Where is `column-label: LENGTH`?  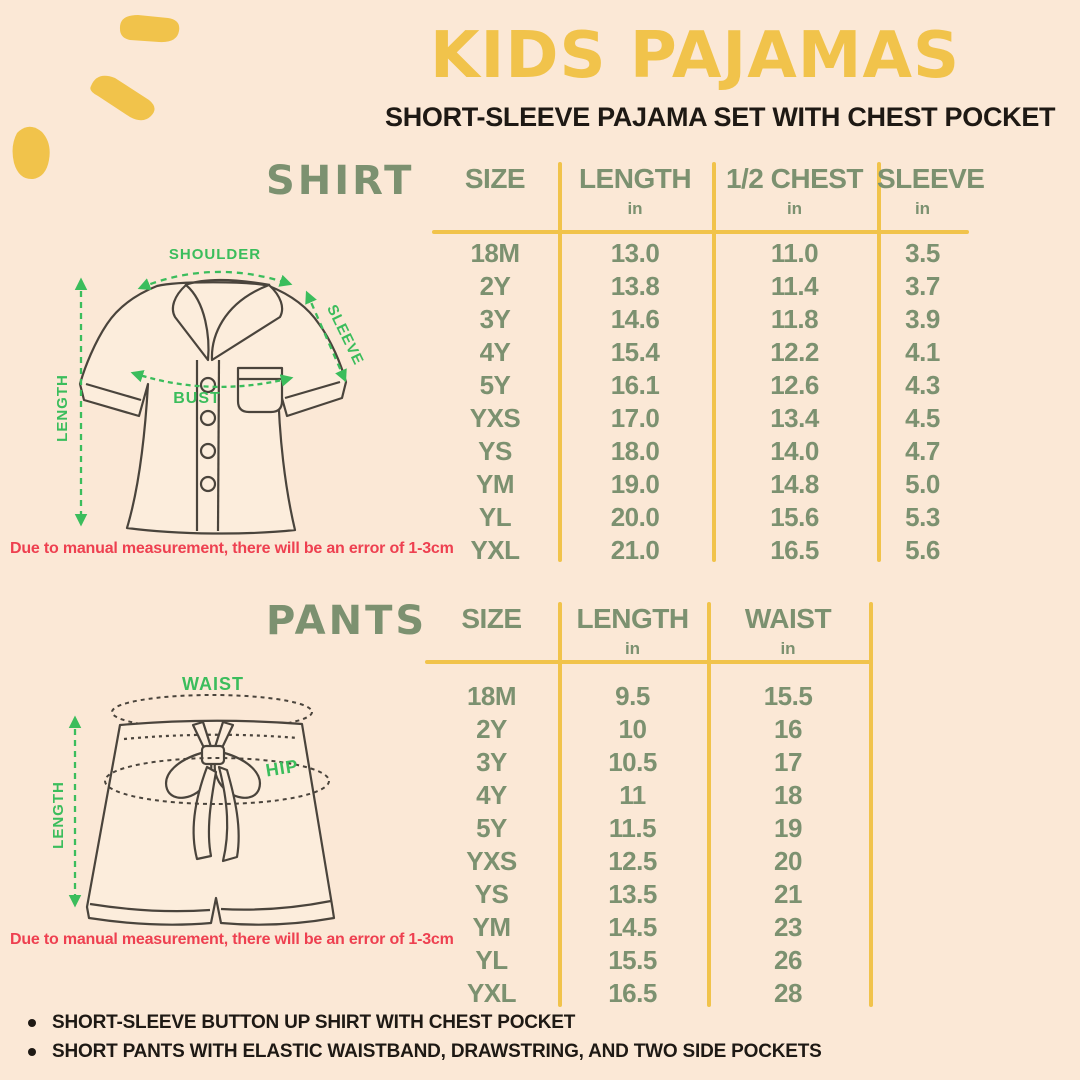 column-label: LENGTH is located at coordinates (632, 618).